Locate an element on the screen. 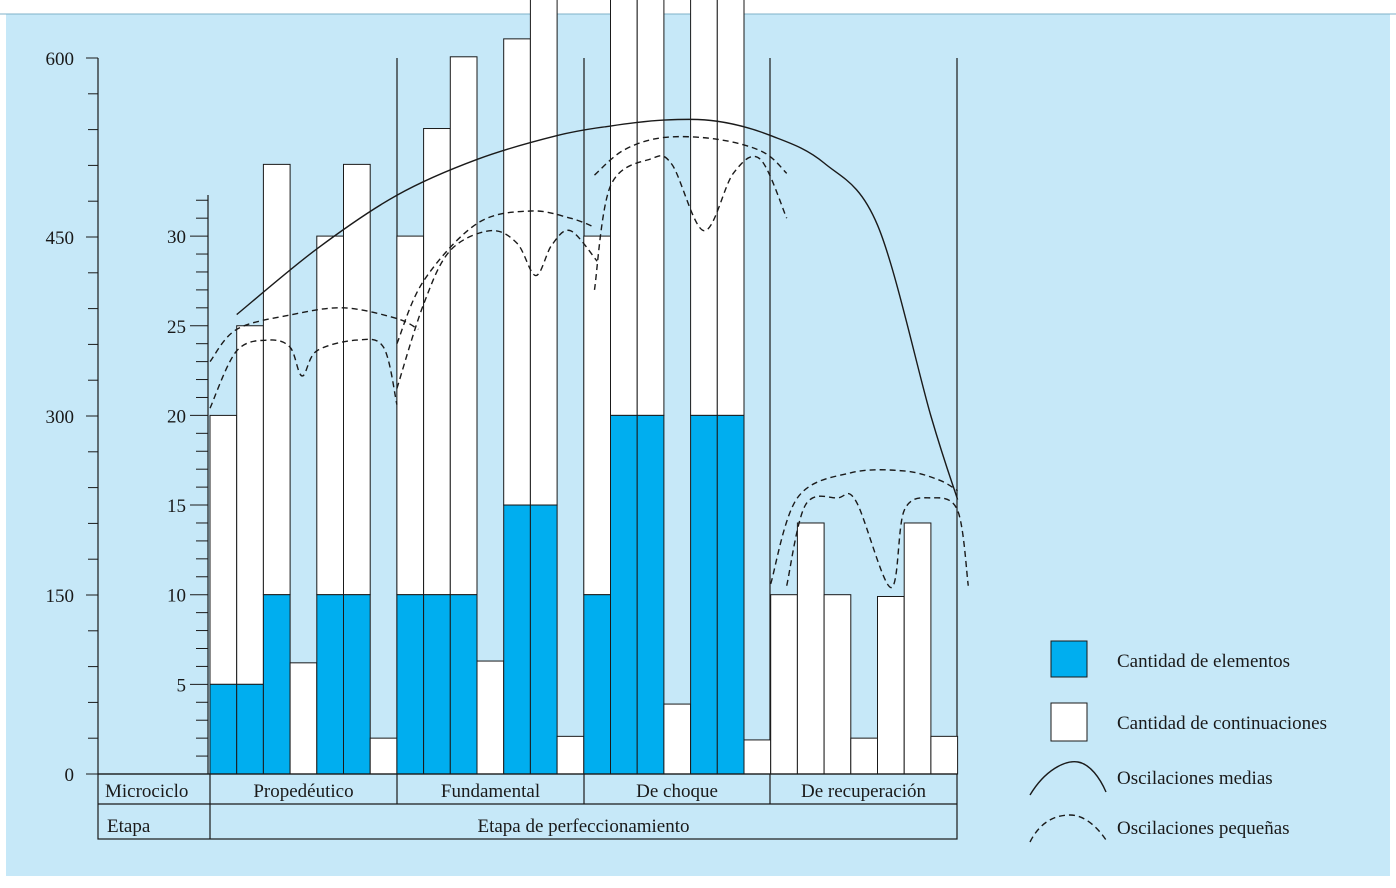 The height and width of the screenshot is (888, 1396). legend-swatch-continuaciones is located at coordinates (1069, 722).